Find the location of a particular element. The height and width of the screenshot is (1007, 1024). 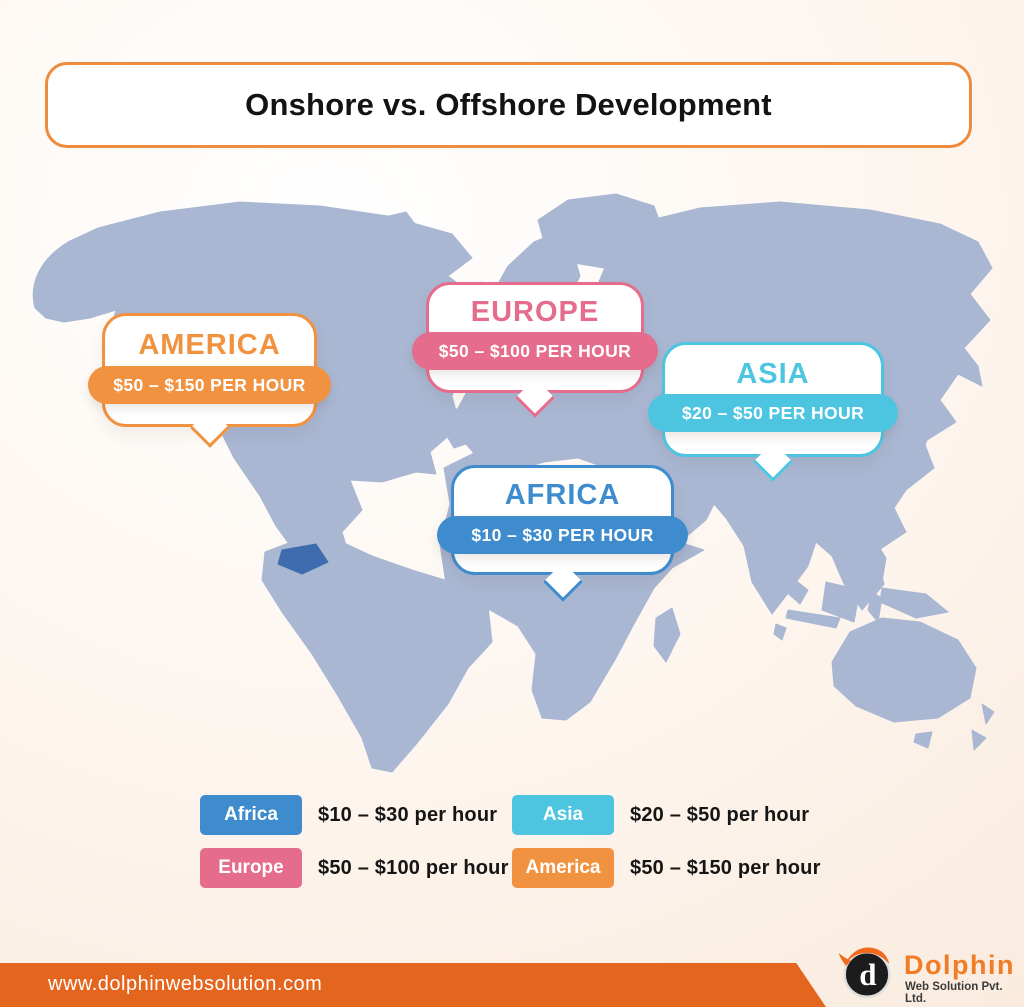

callout-america: AMERICA $50 – $150 PER HOUR is located at coordinates (209, 388).